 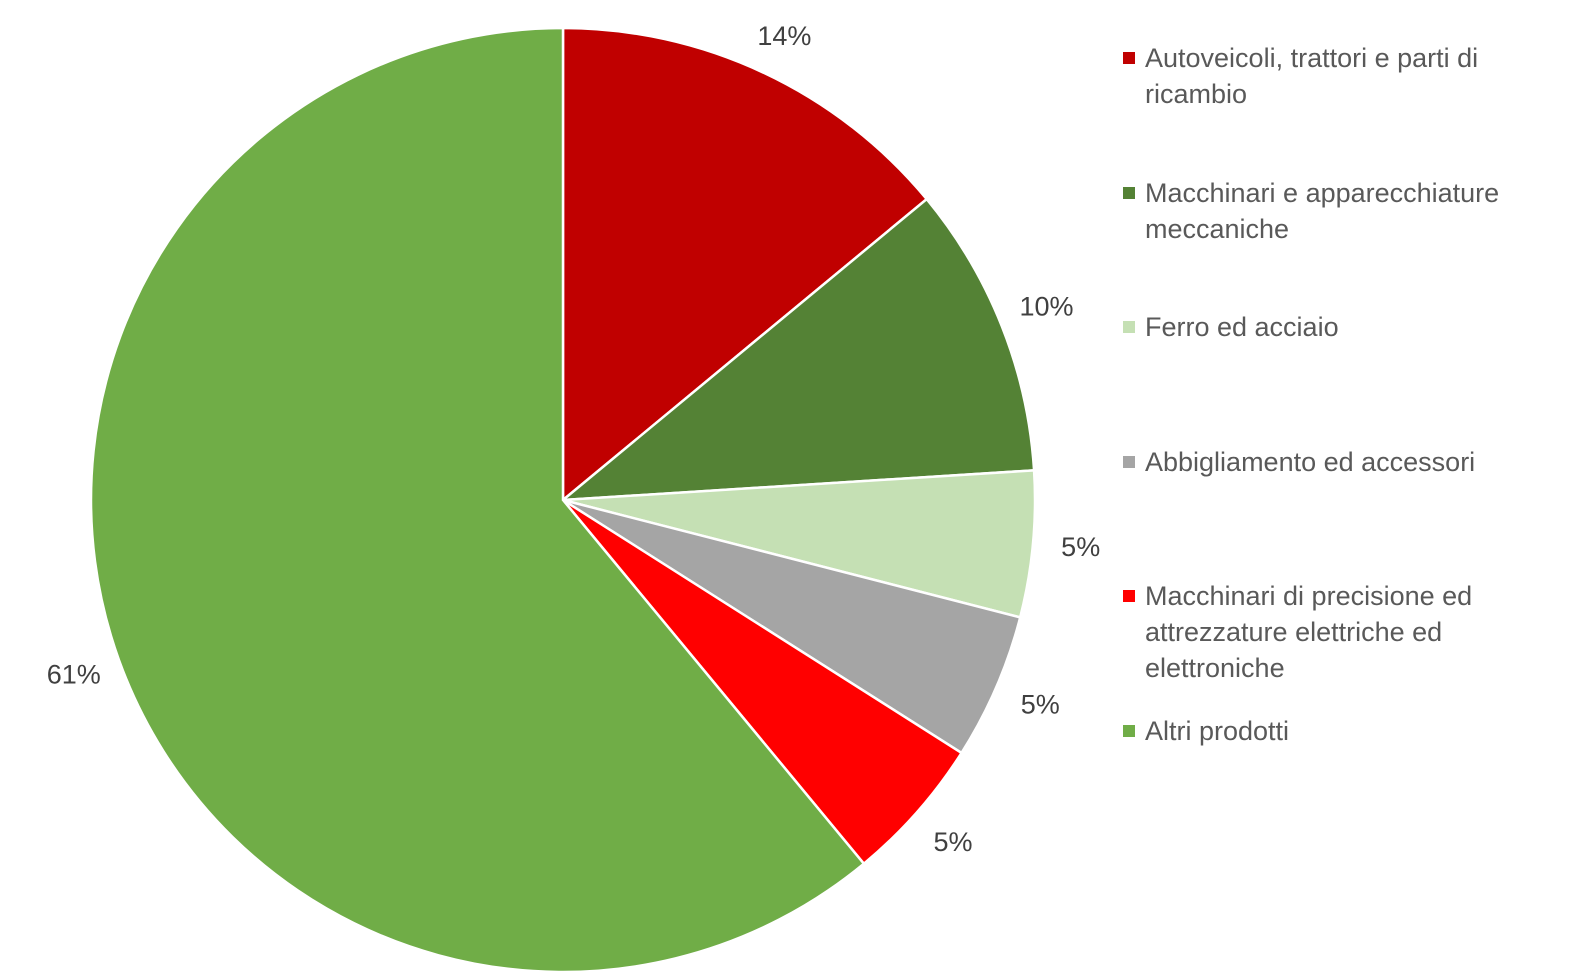 What do you see at coordinates (1310, 462) in the screenshot?
I see `legend-label: Abbigliamento ed accessori` at bounding box center [1310, 462].